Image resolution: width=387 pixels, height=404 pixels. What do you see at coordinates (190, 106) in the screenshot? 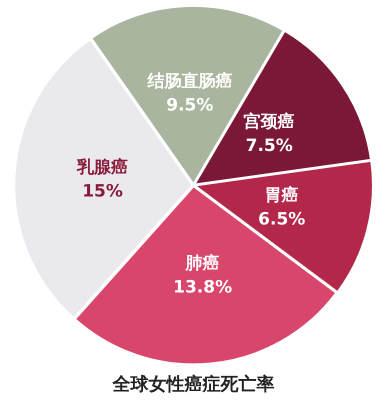
I see `data-label: 9.5%` at bounding box center [190, 106].